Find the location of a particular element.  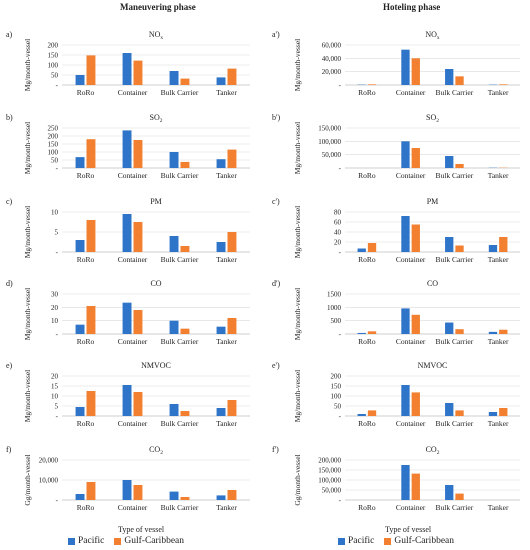

panel-label: d) is located at coordinates (9, 283).